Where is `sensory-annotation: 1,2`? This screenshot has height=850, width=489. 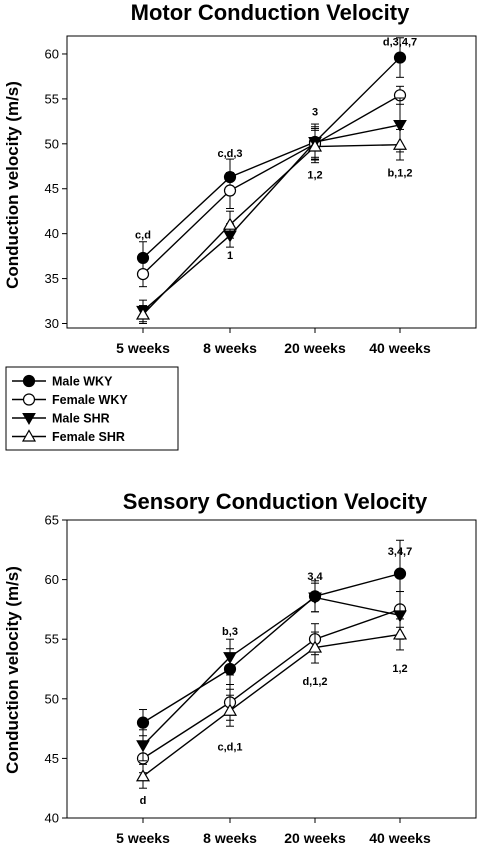
sensory-annotation: 1,2 is located at coordinates (399, 669).